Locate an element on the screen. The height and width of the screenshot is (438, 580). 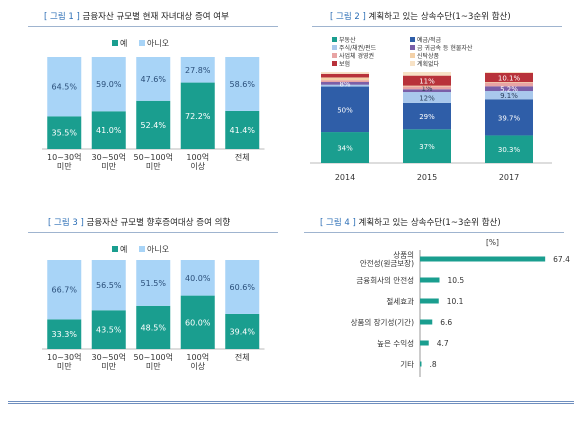
fig2-legend-label-4: 사업체 경영권 is located at coordinates (356, 56).